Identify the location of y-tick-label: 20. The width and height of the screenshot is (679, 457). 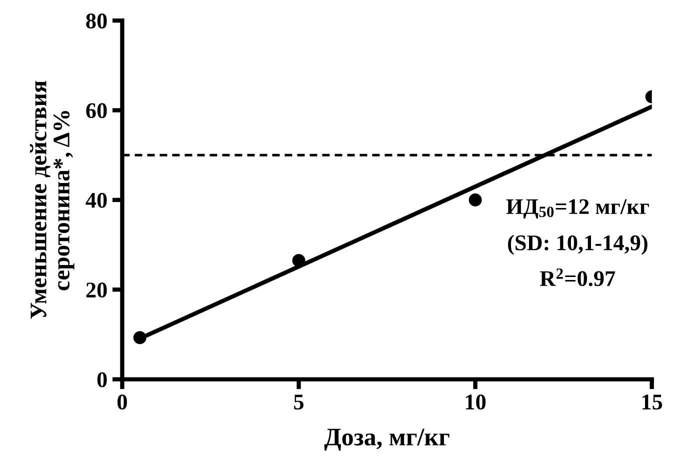
(96, 290).